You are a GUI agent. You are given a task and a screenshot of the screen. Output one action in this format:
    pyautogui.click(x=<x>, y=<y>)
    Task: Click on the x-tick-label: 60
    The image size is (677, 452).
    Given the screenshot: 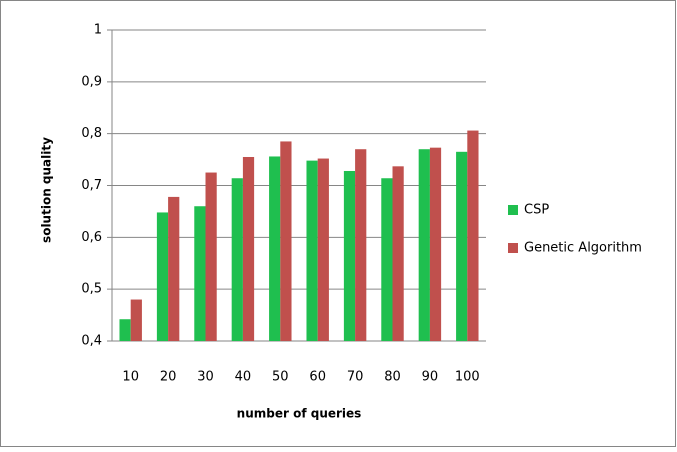 What is the action you would take?
    pyautogui.click(x=317, y=377)
    